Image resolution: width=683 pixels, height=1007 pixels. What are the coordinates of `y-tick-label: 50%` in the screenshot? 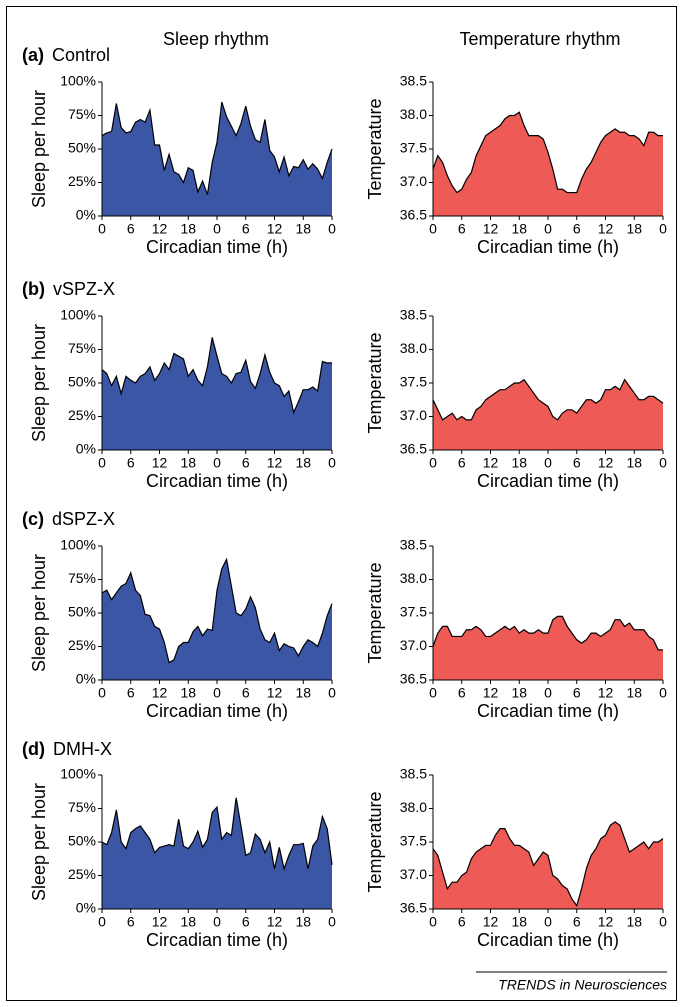 It's located at (82, 841).